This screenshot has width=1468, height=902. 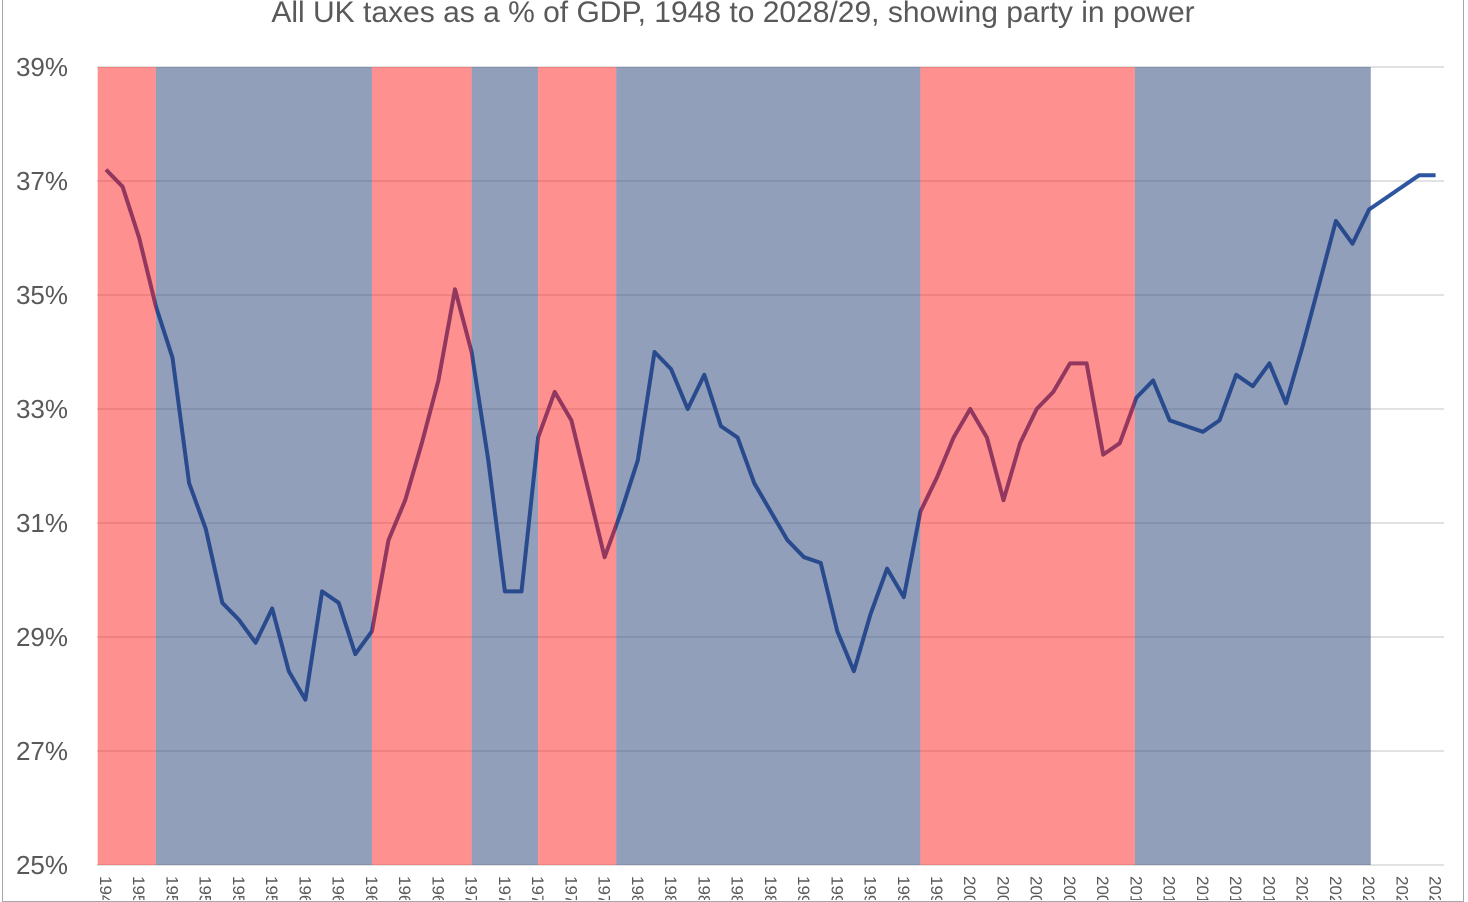 What do you see at coordinates (42, 409) in the screenshot?
I see `y-tick-label: 33%` at bounding box center [42, 409].